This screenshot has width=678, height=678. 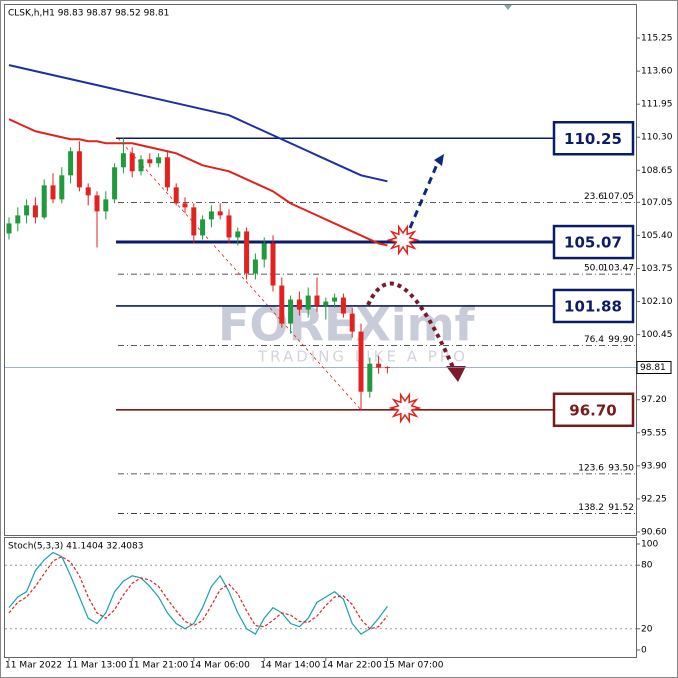 I want to click on fib-value: 107.05, so click(x=619, y=197).